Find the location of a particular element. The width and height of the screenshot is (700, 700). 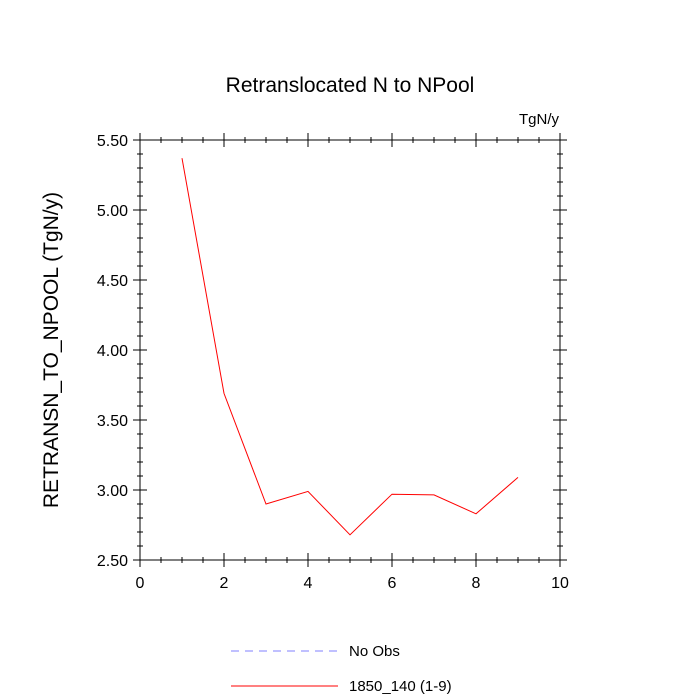

x-tick-label: 2 is located at coordinates (224, 583).